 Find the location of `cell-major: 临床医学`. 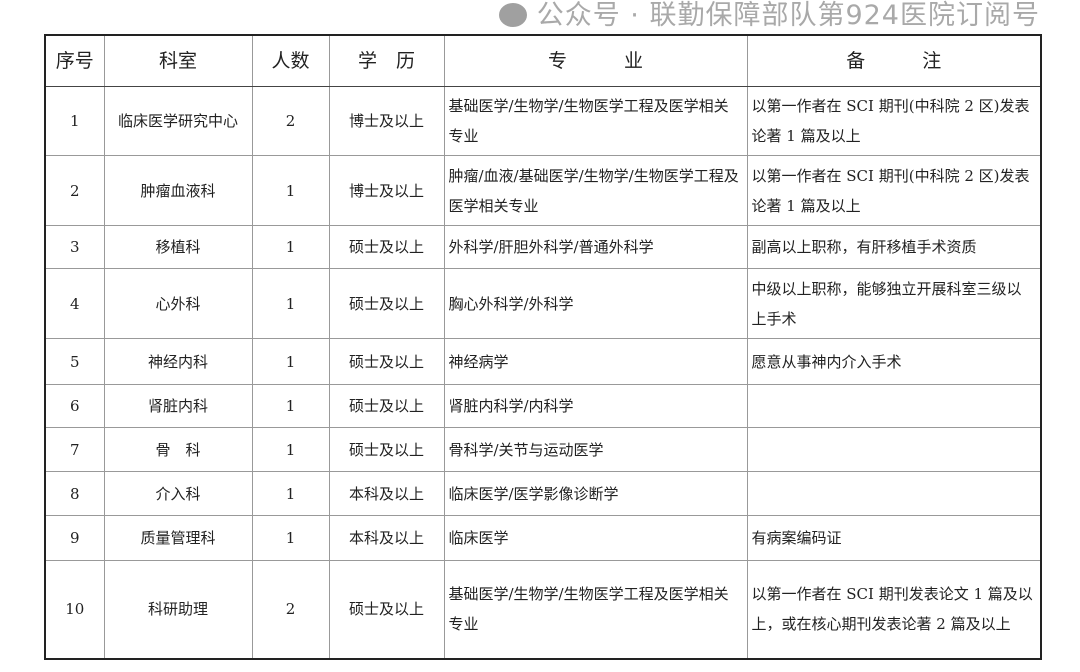

cell-major: 临床医学 is located at coordinates (595, 538).